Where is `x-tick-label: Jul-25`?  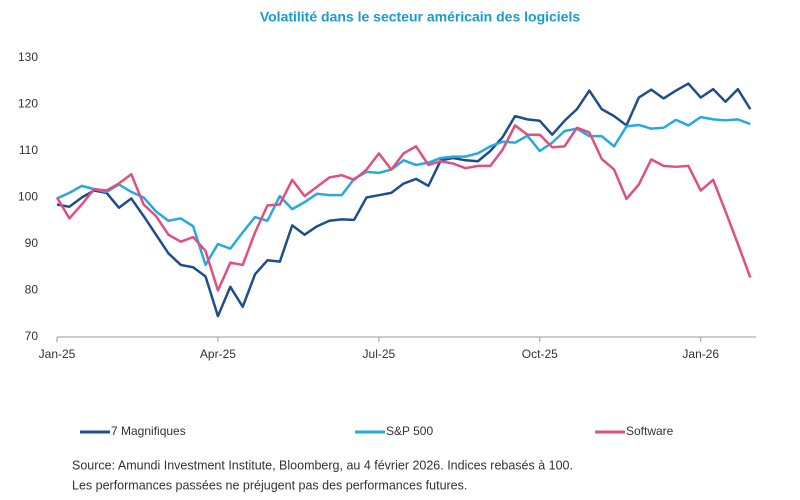 x-tick-label: Jul-25 is located at coordinates (379, 354).